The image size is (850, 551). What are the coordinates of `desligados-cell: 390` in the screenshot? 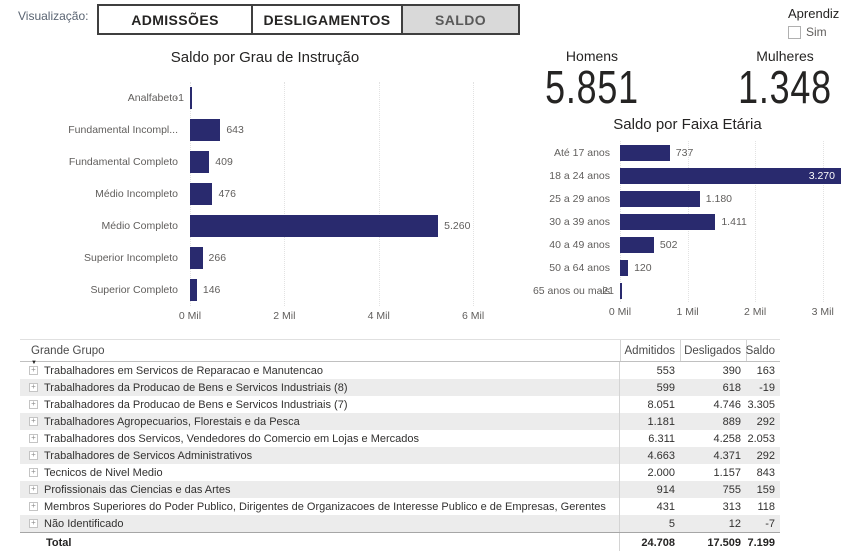 It's located at (731, 370).